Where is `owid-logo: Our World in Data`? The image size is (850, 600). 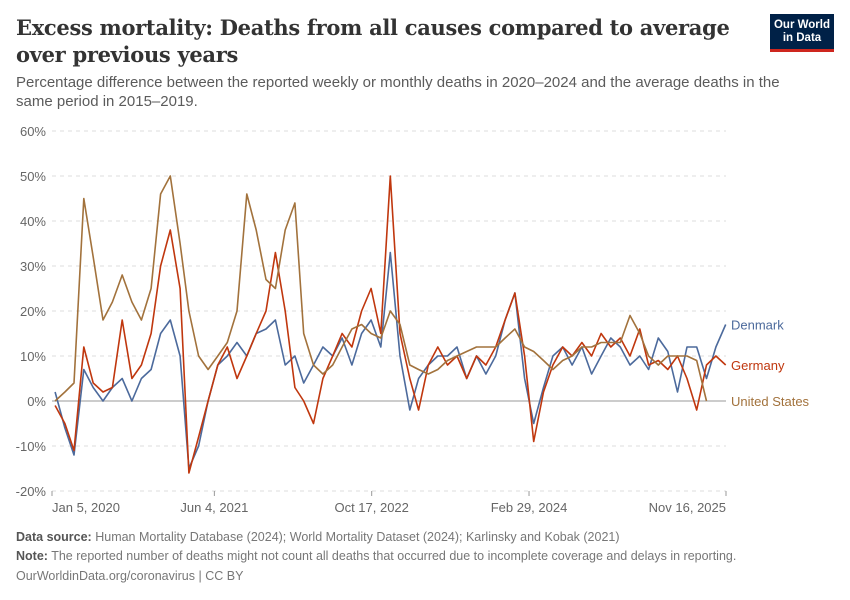 owid-logo: Our World in Data is located at coordinates (802, 33).